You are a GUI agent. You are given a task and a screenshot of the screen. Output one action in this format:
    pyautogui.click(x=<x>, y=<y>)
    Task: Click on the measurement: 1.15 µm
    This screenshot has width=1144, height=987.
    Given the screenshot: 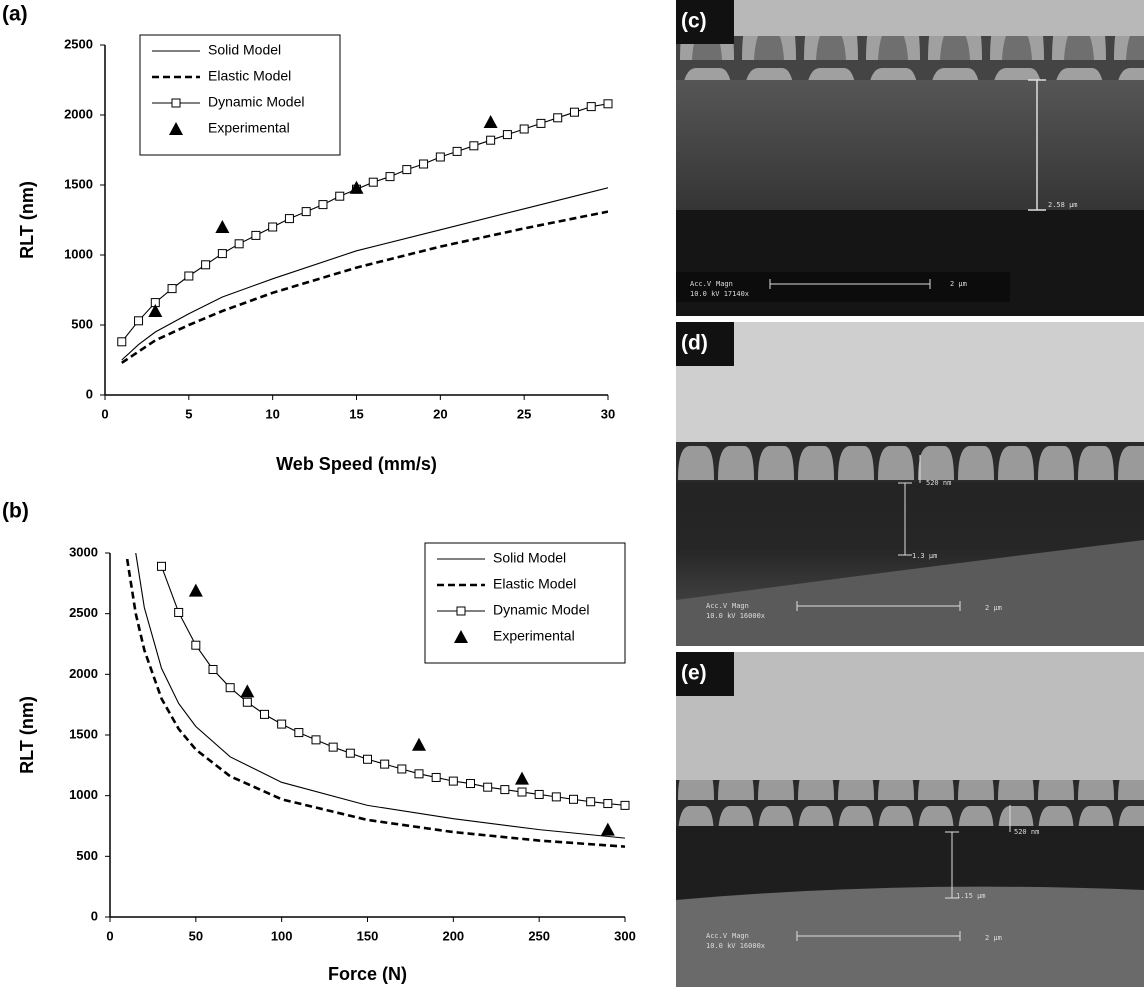 What is the action you would take?
    pyautogui.click(x=971, y=896)
    